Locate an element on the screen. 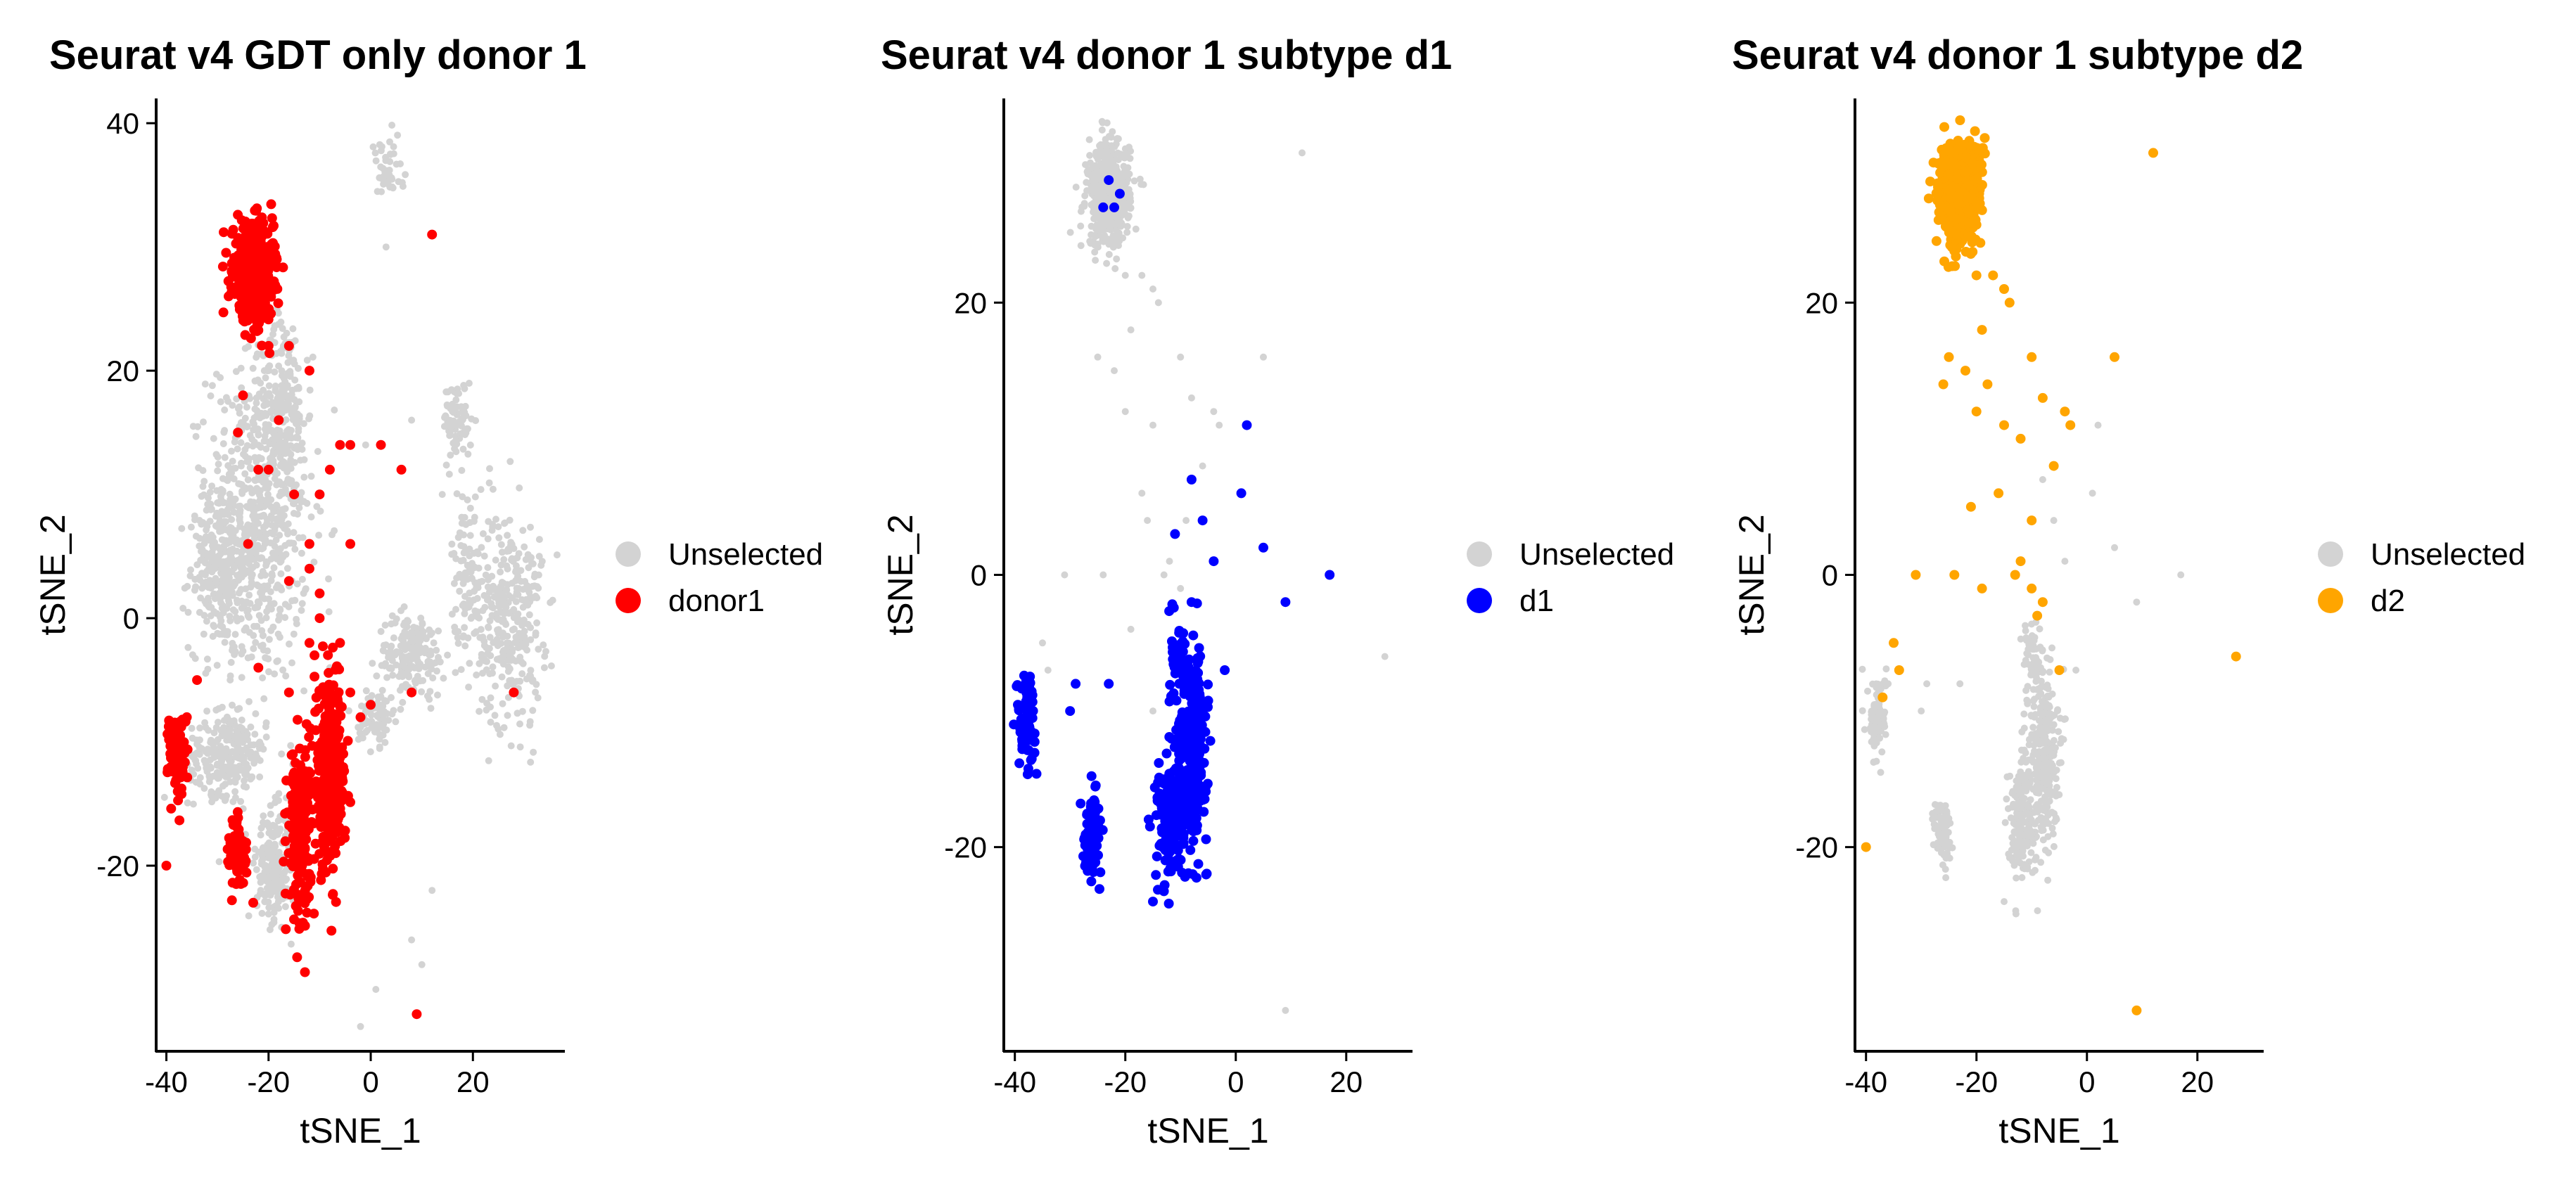 The image size is (2576, 1187). points-layer is located at coordinates (360, 576).